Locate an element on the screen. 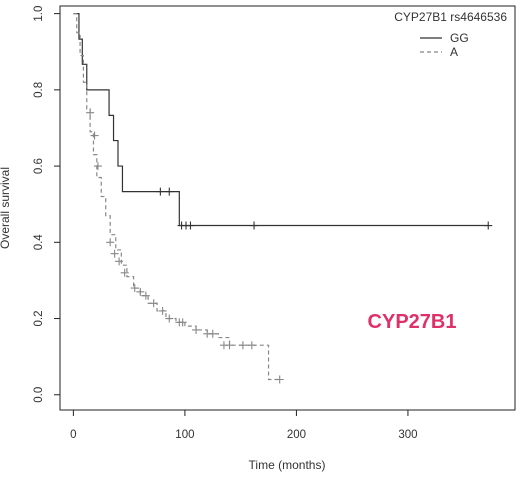 The image size is (525, 480). y-tick-label: 0.4 is located at coordinates (39, 242).